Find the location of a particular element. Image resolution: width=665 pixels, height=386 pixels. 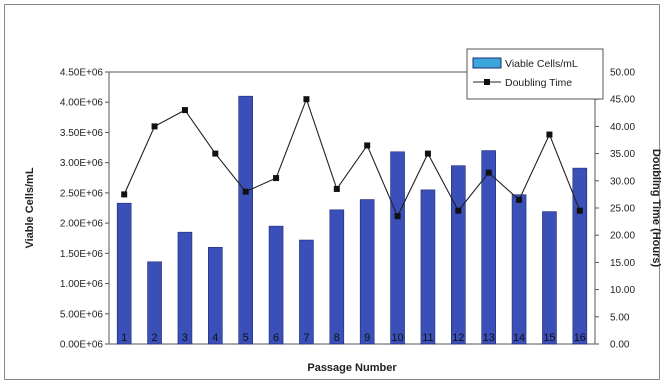

legend: Viable Cells/mL Doubling Time is located at coordinates (535, 74).